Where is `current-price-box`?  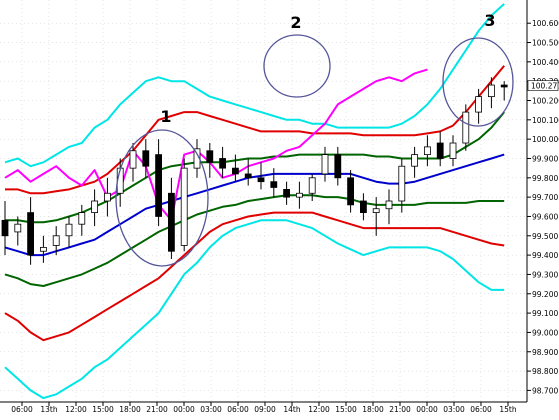 current-price-box is located at coordinates (543, 85).